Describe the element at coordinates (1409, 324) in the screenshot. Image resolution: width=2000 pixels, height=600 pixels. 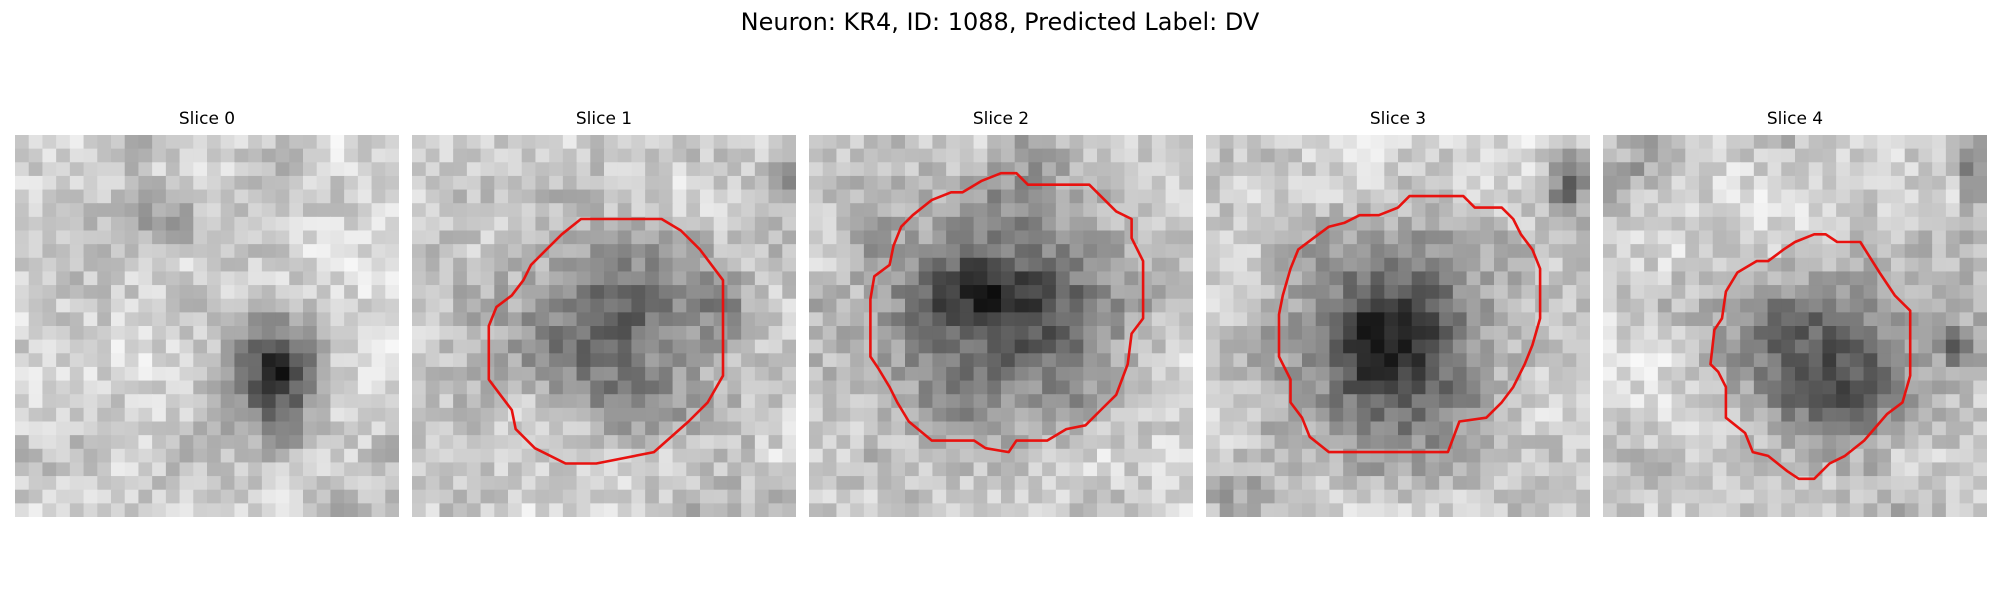
I see `slice-3-contour` at that location.